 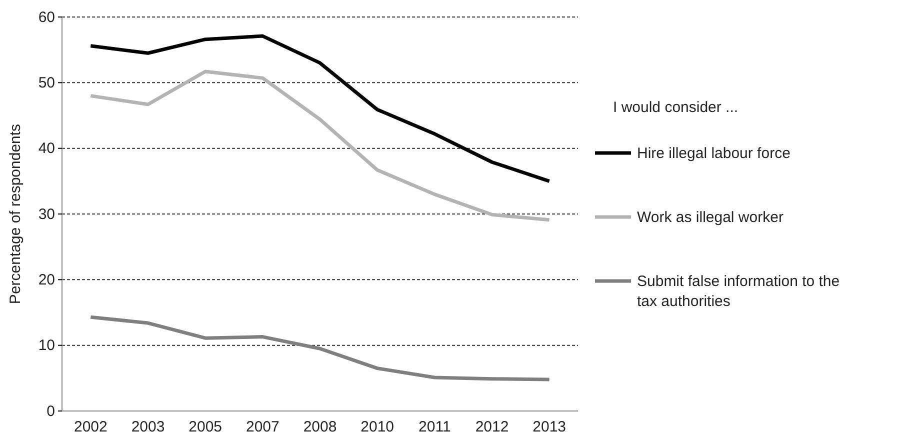 I want to click on y-tick-label: 40, so click(x=46, y=149).